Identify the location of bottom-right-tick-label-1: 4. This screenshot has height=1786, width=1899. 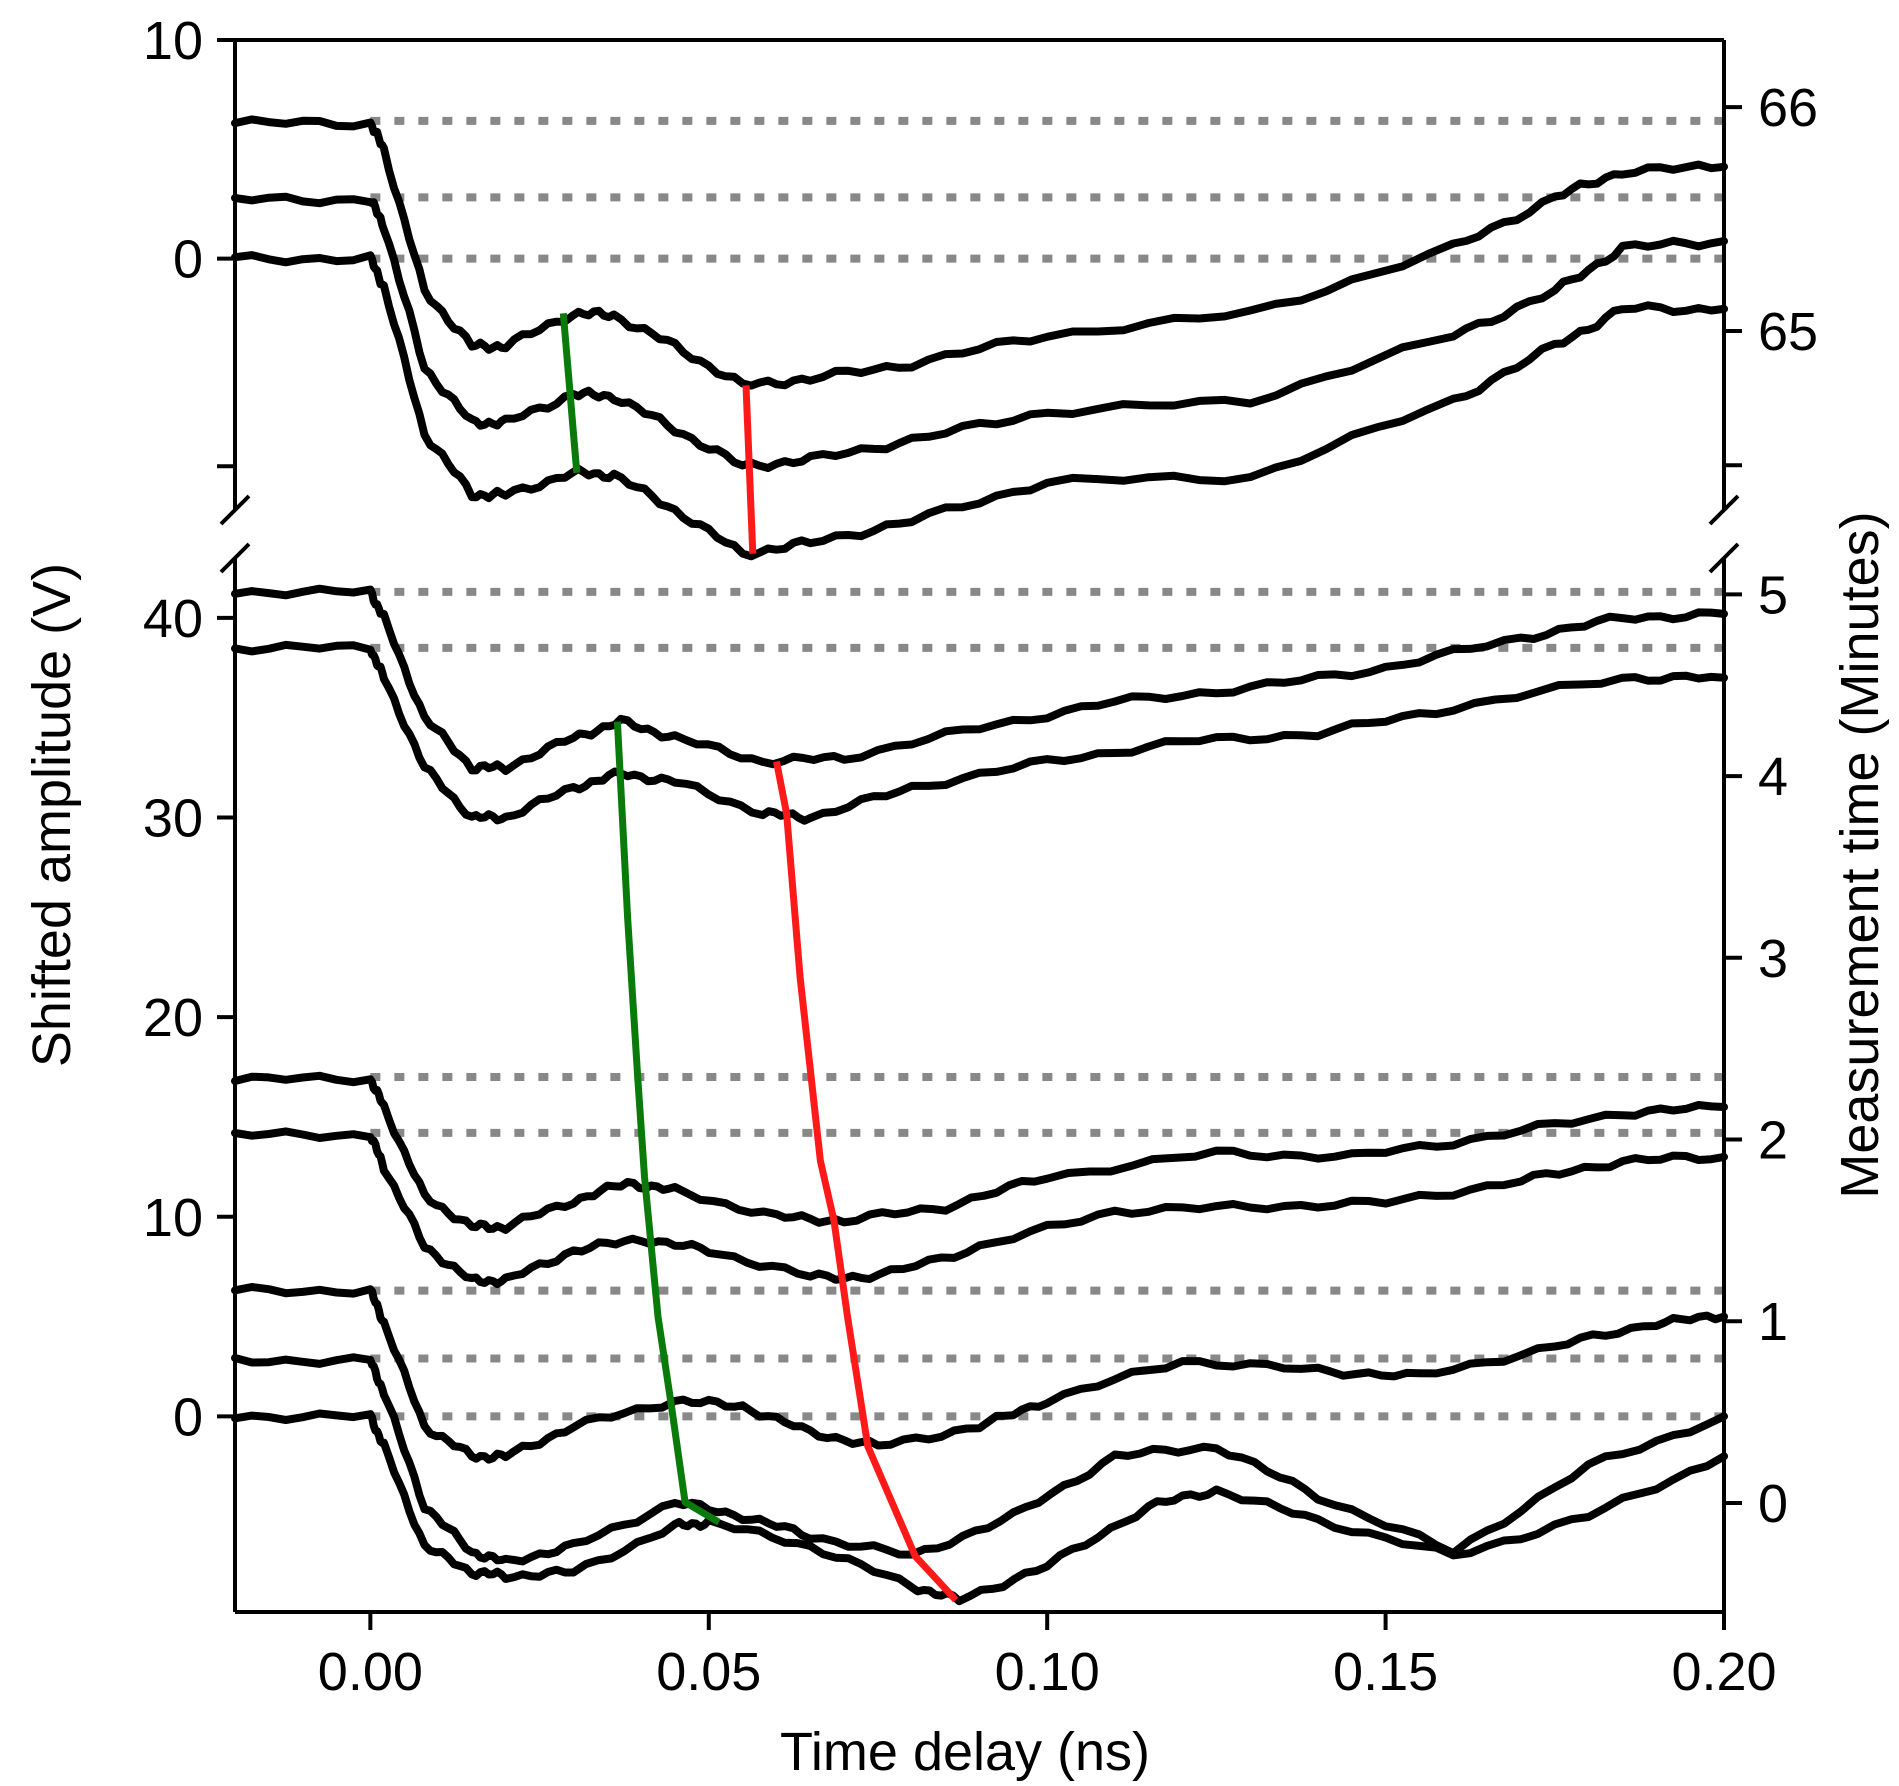
(1773, 777).